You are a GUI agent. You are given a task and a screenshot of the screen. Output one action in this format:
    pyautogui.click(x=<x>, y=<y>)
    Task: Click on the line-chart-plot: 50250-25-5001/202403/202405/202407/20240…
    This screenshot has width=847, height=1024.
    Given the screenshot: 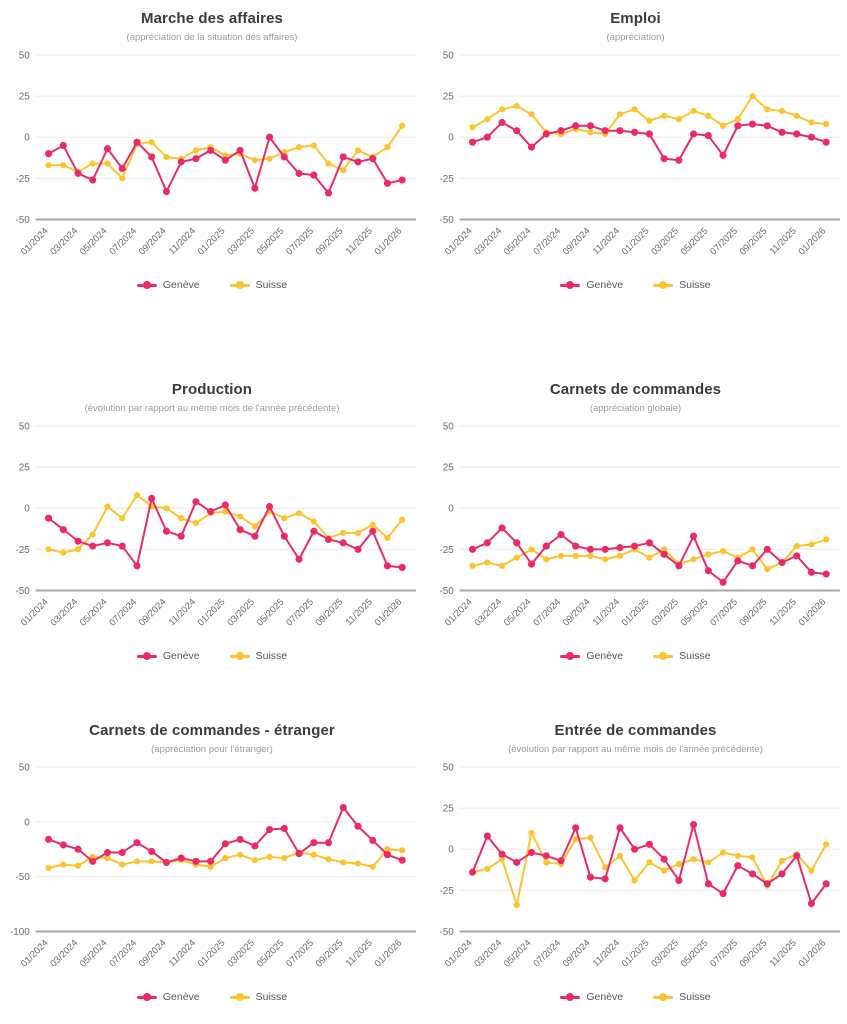 What is the action you would take?
    pyautogui.click(x=636, y=875)
    